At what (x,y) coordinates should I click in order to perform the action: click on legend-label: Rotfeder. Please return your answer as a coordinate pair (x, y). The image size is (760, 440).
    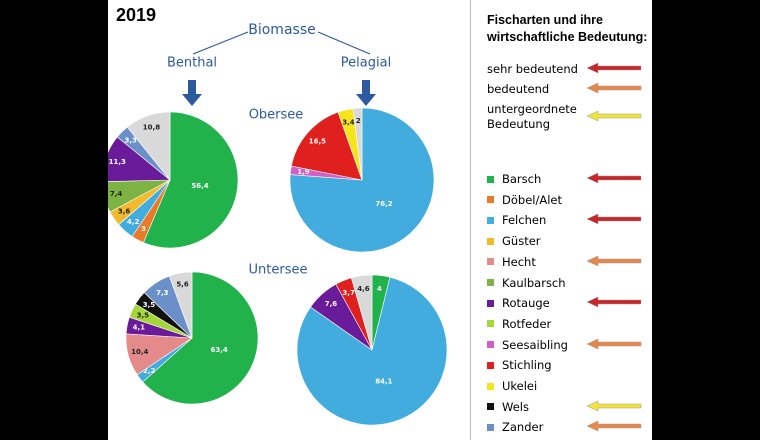
    Looking at the image, I should click on (527, 323).